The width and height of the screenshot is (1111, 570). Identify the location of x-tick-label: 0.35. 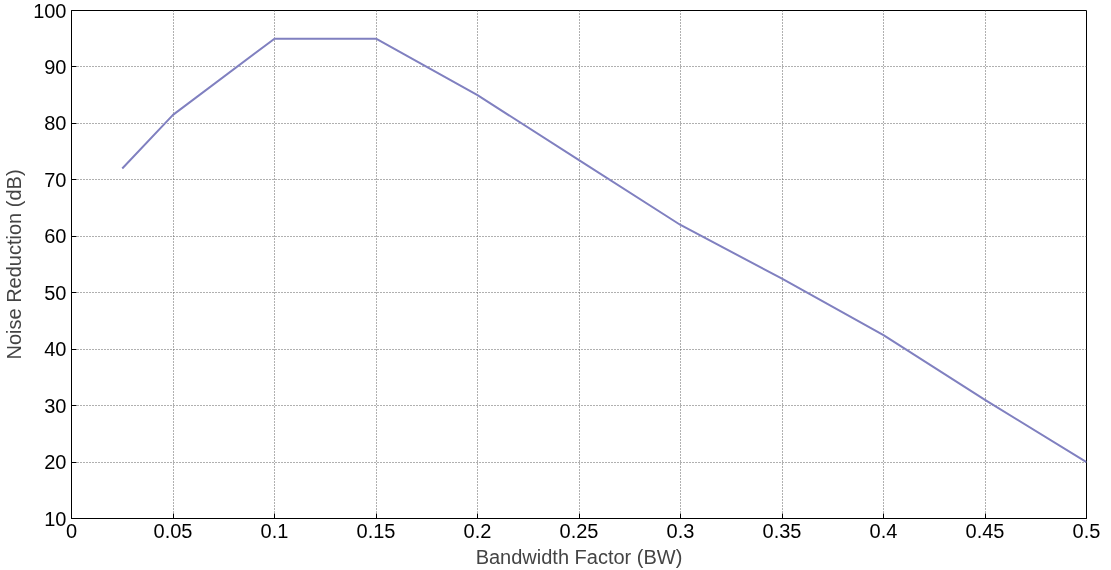
(782, 530).